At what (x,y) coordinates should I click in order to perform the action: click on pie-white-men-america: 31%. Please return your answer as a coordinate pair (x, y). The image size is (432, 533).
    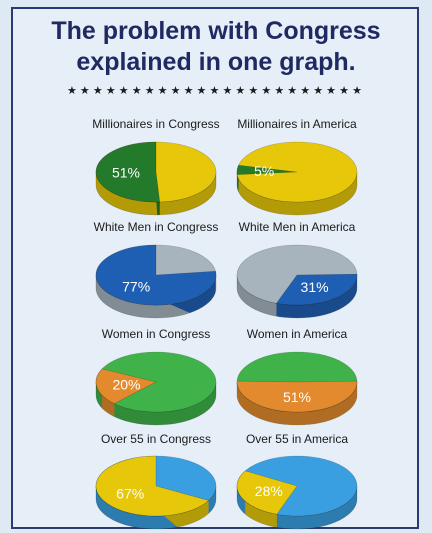
    Looking at the image, I should click on (297, 281).